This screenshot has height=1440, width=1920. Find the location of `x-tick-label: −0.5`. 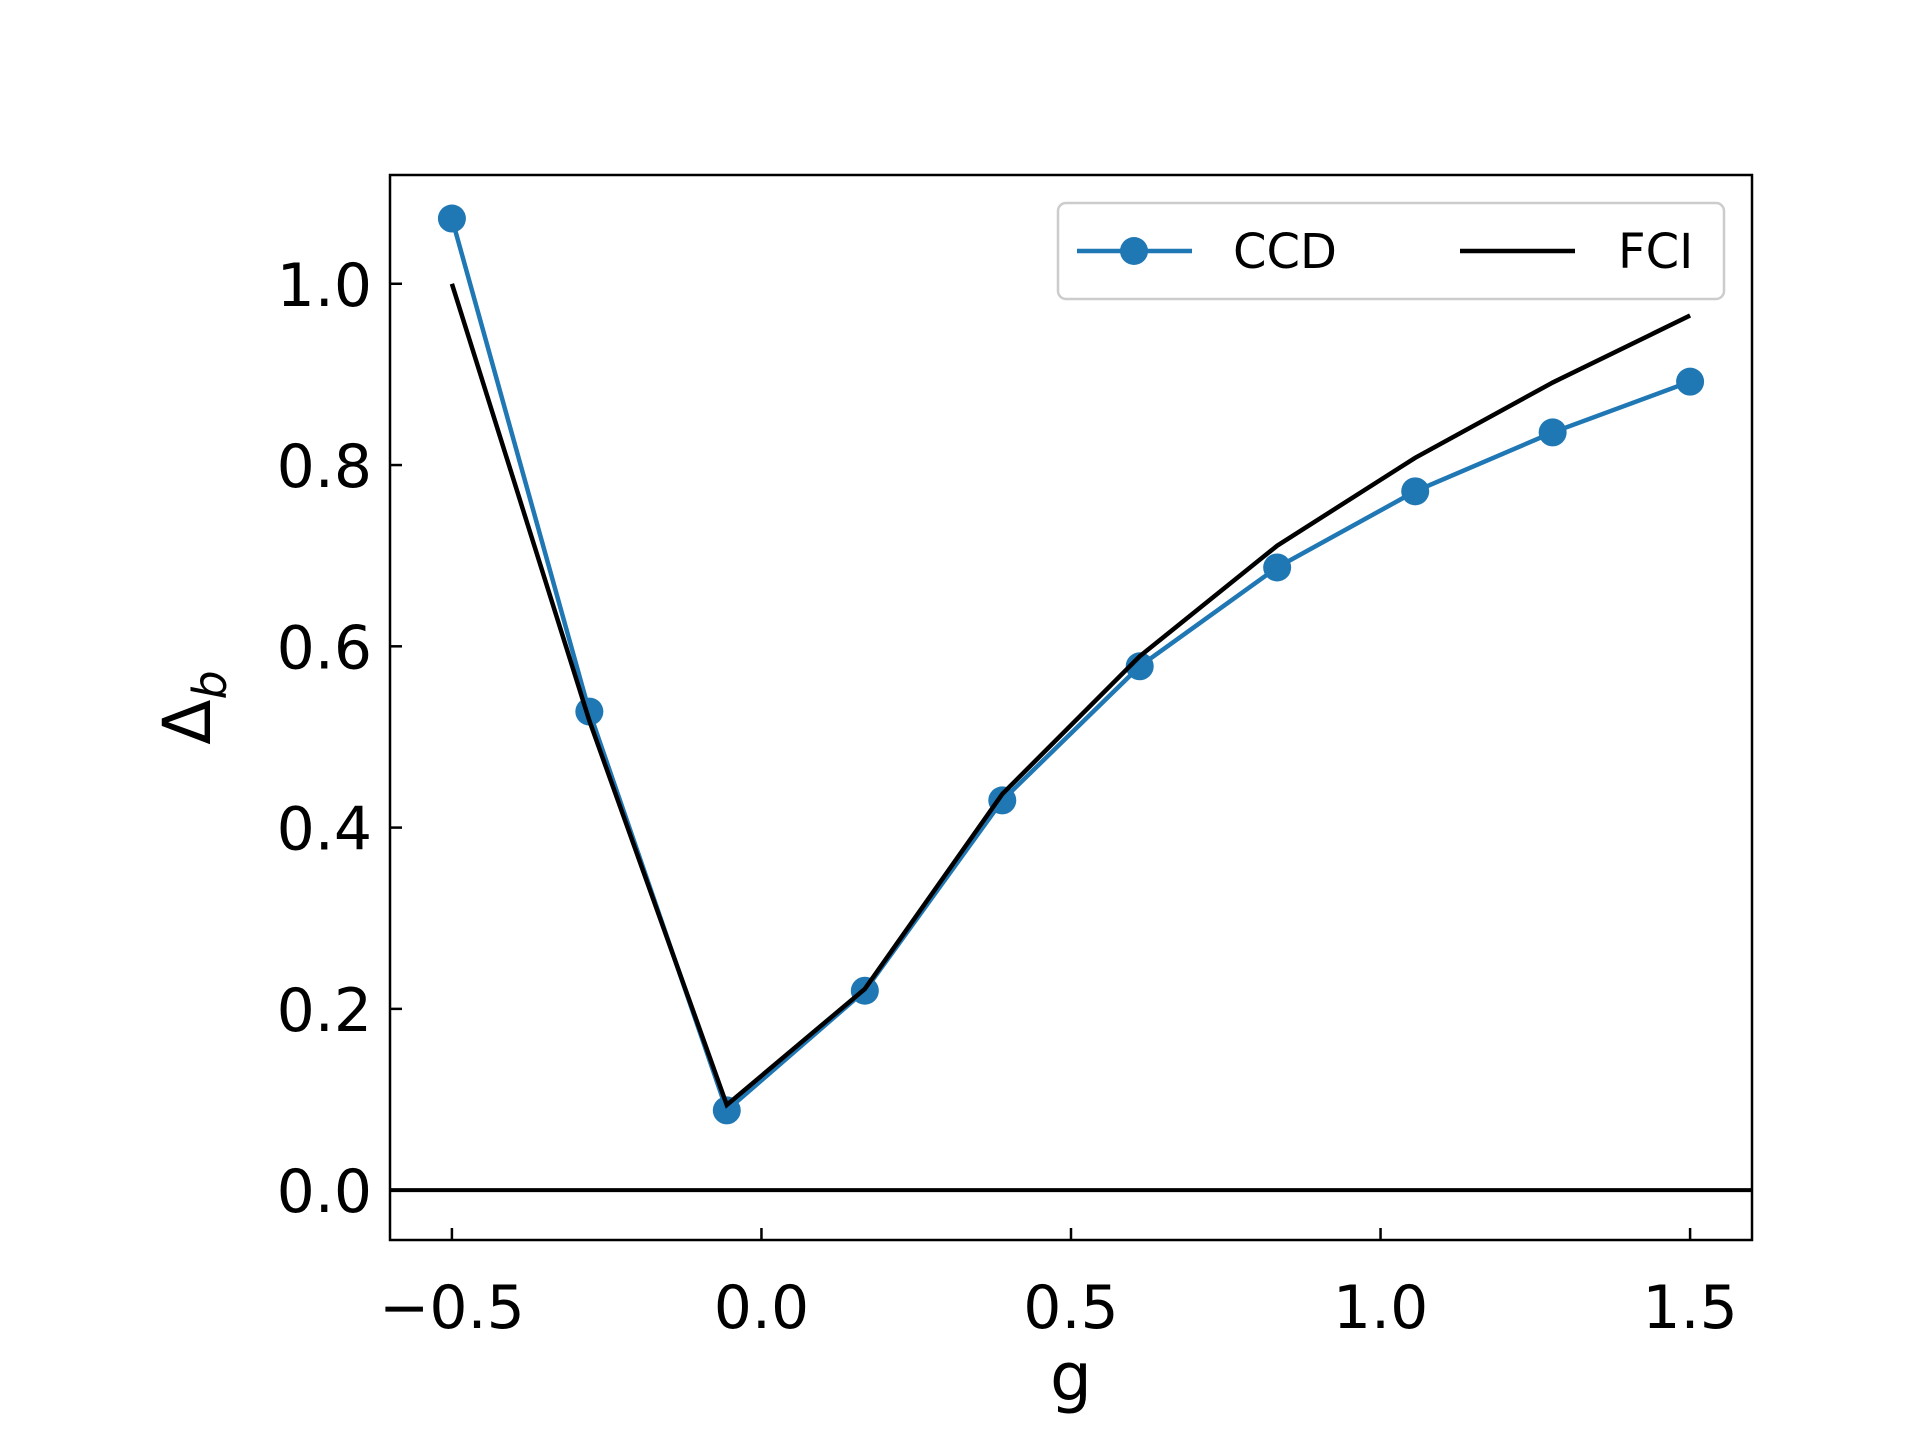

x-tick-label: −0.5 is located at coordinates (452, 1308).